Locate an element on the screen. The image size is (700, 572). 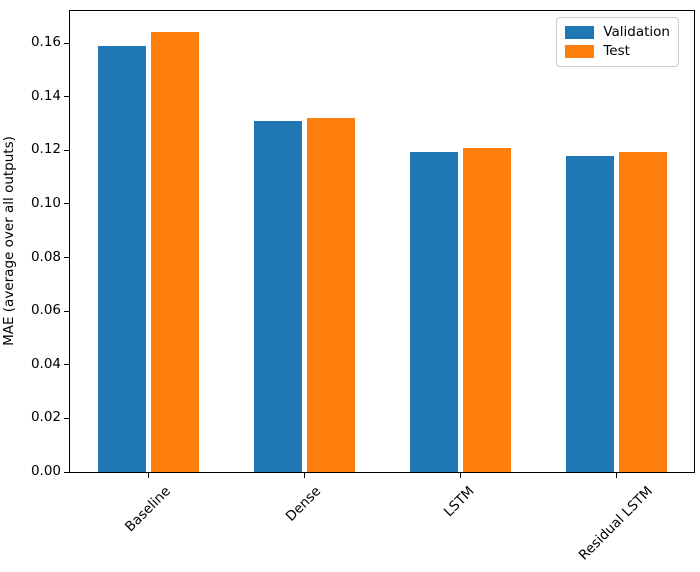
bar-test-dense is located at coordinates (330, 295).